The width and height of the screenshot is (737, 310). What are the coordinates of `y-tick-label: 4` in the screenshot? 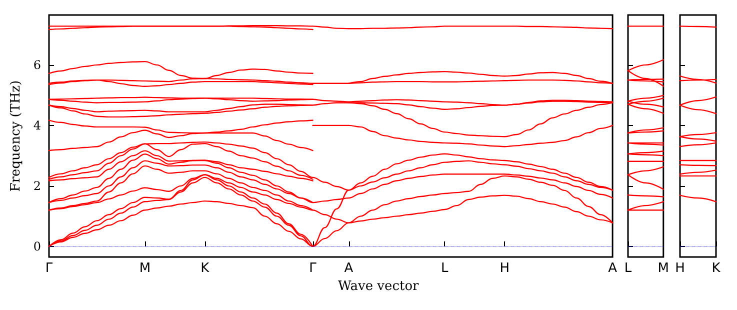 It's located at (37, 125).